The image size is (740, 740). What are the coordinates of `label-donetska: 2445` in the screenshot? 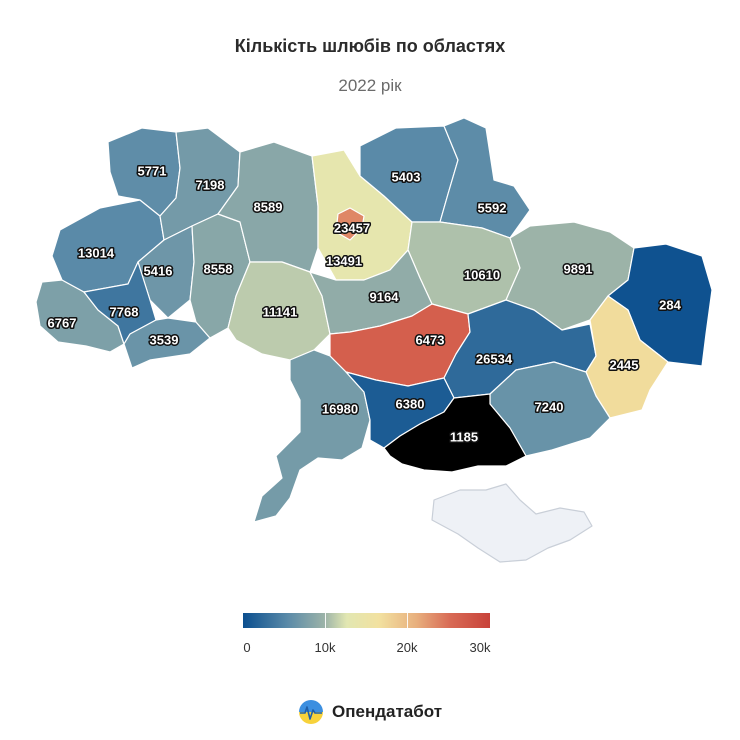 It's located at (624, 364).